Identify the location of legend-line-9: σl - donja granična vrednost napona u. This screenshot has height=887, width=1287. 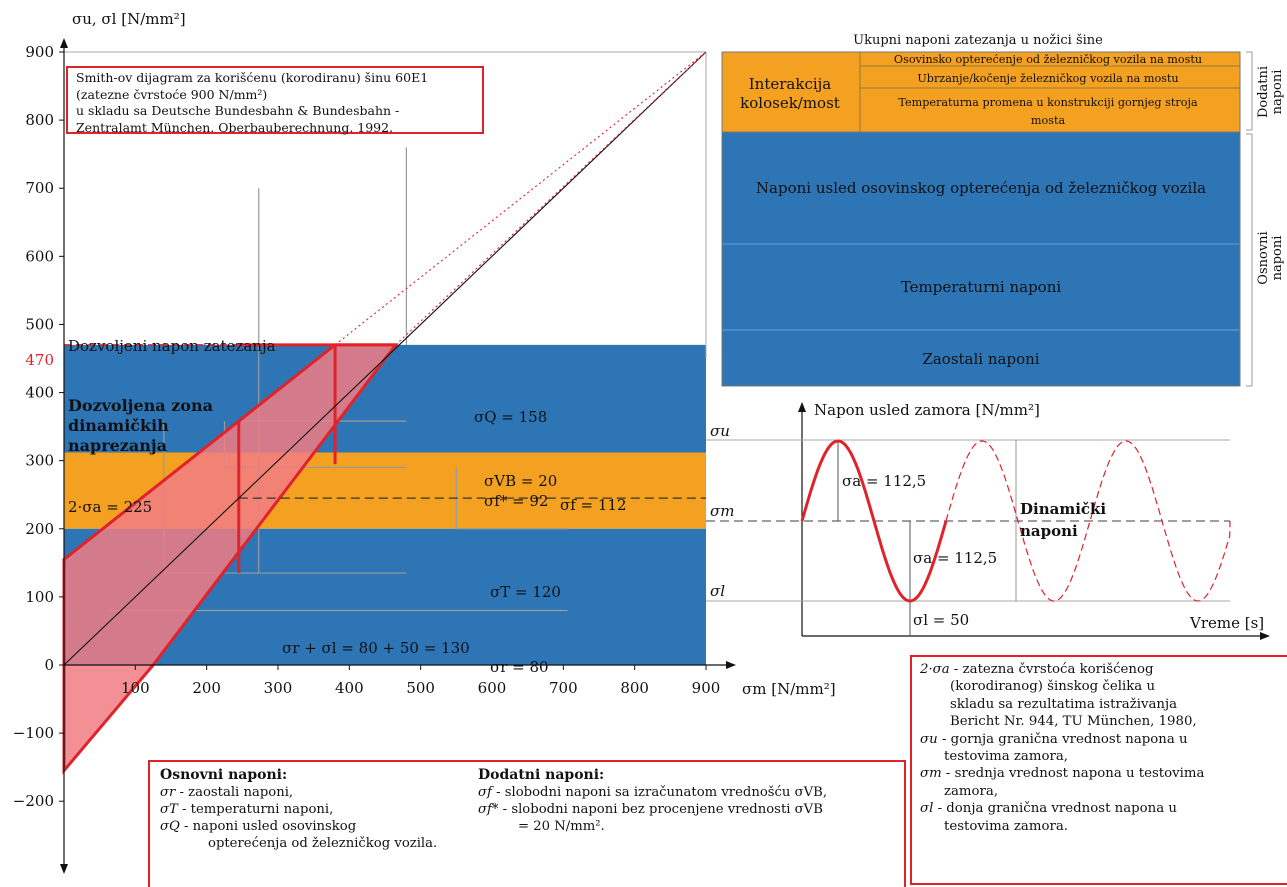
(1101, 808).